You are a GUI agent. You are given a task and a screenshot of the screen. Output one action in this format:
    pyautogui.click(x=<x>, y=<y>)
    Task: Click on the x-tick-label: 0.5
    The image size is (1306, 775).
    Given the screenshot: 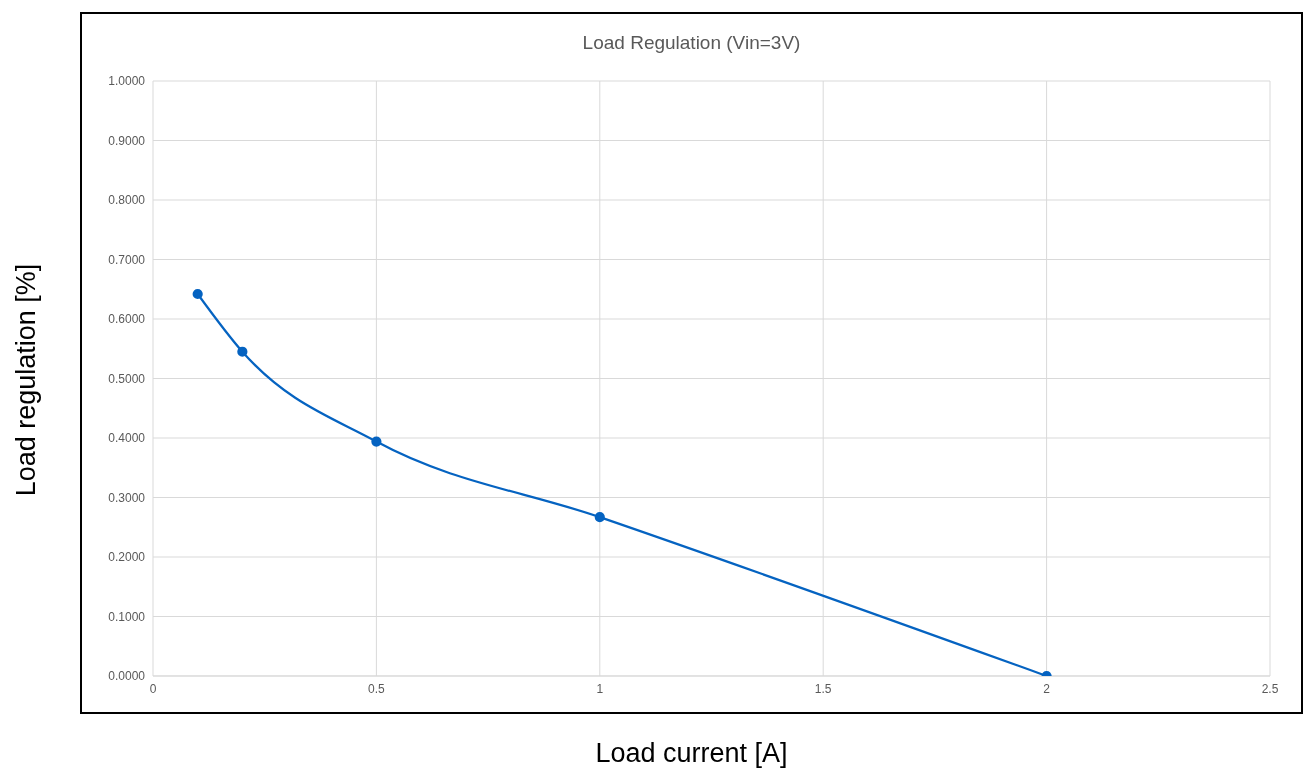 What is the action you would take?
    pyautogui.click(x=377, y=688)
    